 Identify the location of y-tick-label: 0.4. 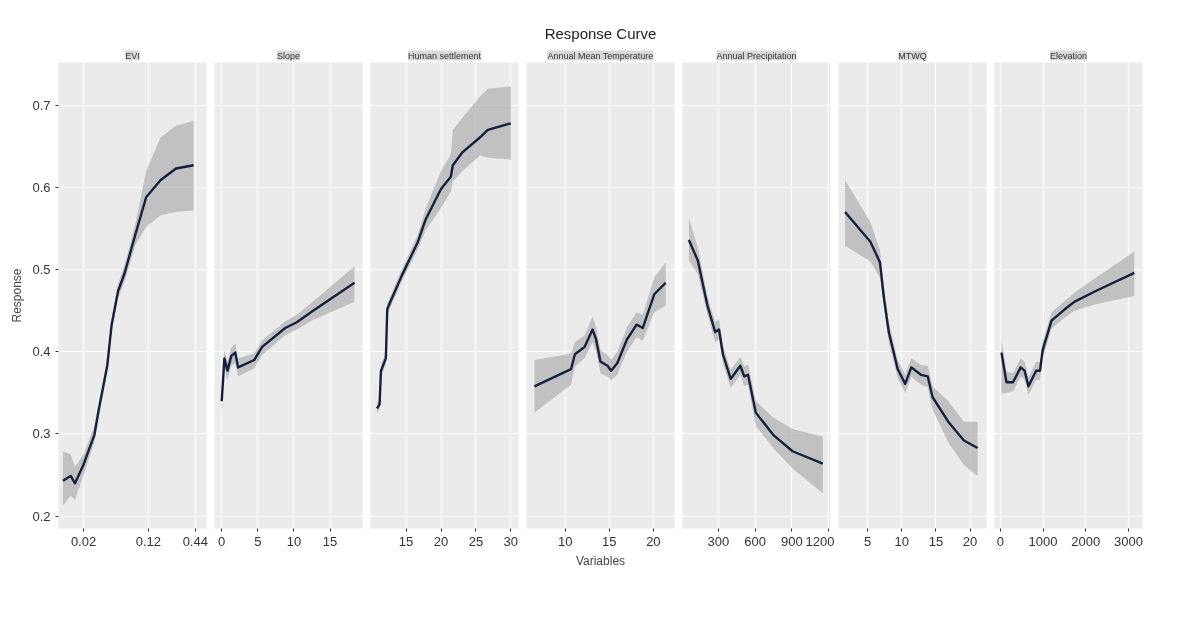
(41, 352).